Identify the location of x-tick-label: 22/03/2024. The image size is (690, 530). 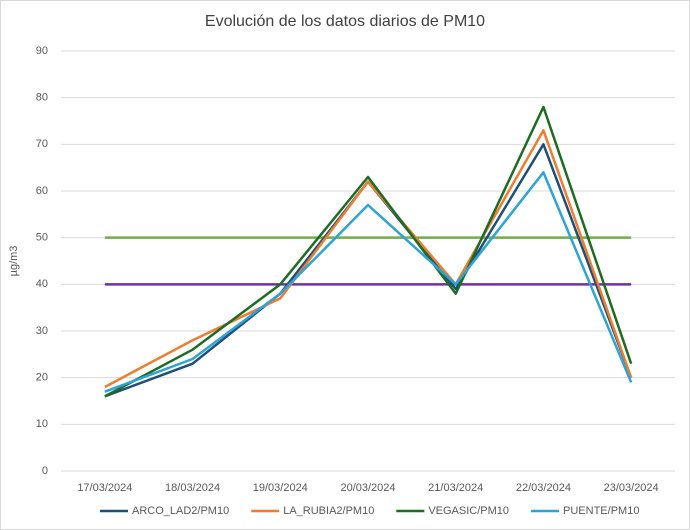
(543, 488).